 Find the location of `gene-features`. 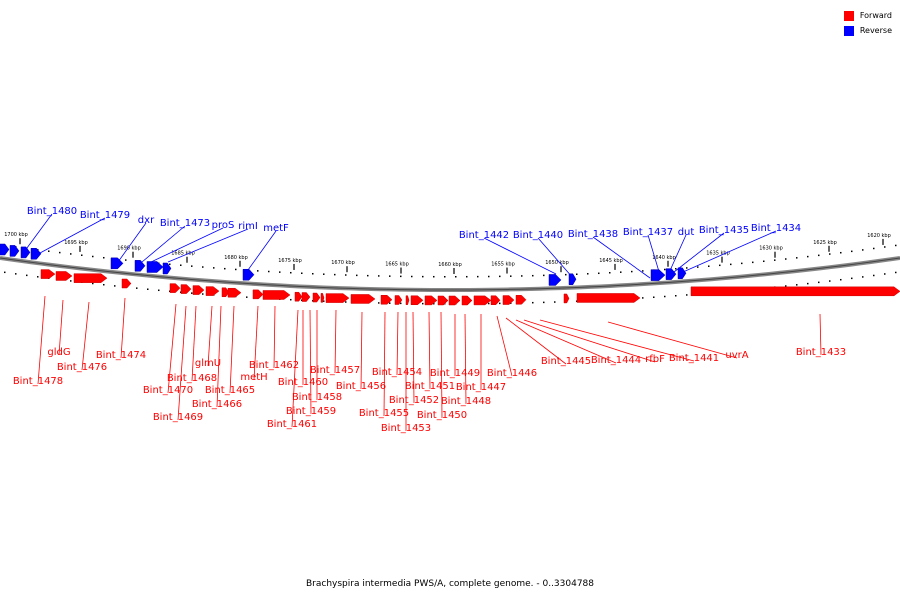

gene-features is located at coordinates (450, 274).